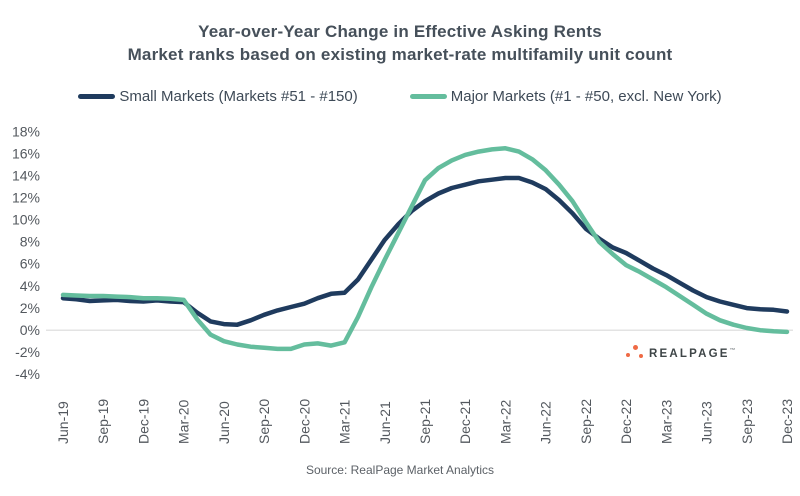 This screenshot has height=496, width=800. Describe the element at coordinates (26, 153) in the screenshot. I see `y-tick-label: 16%` at that location.